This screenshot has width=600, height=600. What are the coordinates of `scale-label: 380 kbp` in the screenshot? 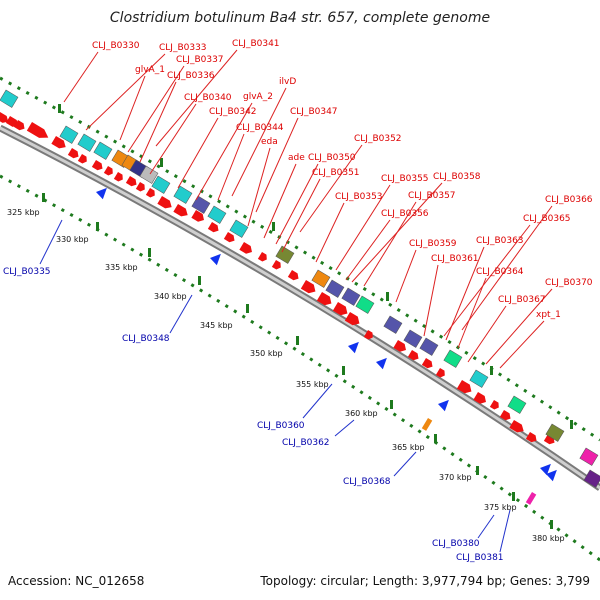 It's located at (548, 538).